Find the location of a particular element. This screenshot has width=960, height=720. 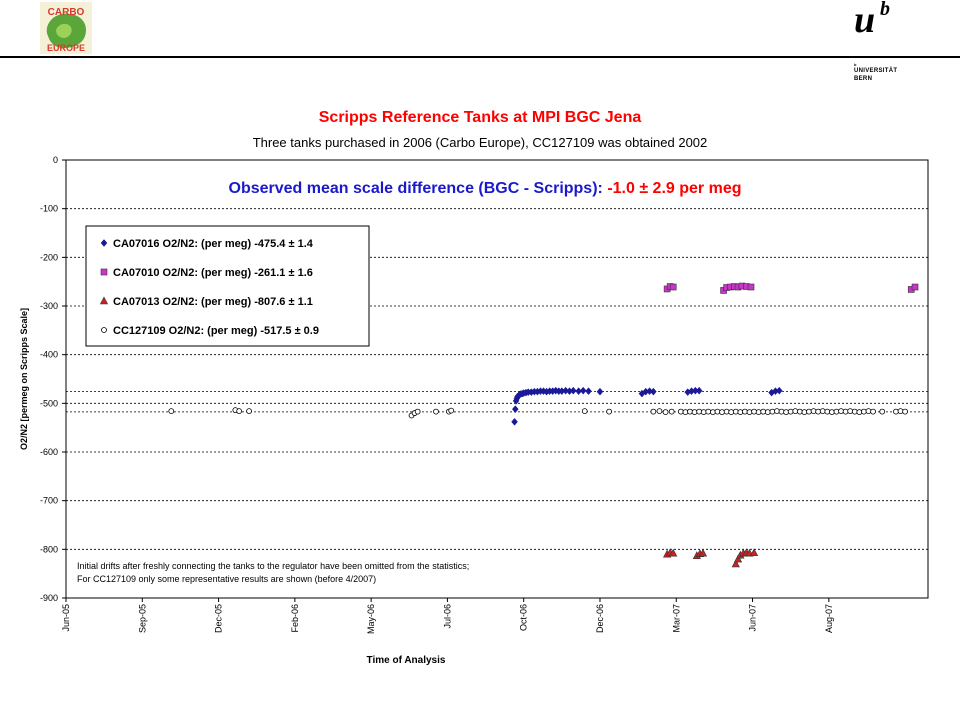

logo-left-line1: CARBO is located at coordinates (66, 12).